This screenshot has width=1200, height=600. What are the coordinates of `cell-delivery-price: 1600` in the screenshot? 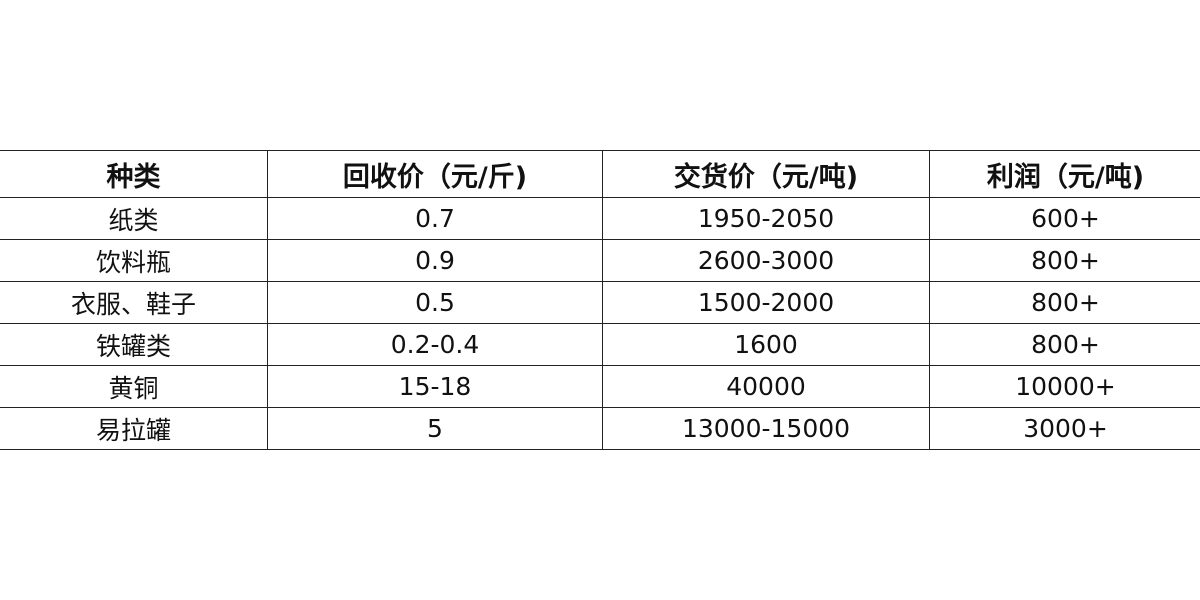 It's located at (766, 344).